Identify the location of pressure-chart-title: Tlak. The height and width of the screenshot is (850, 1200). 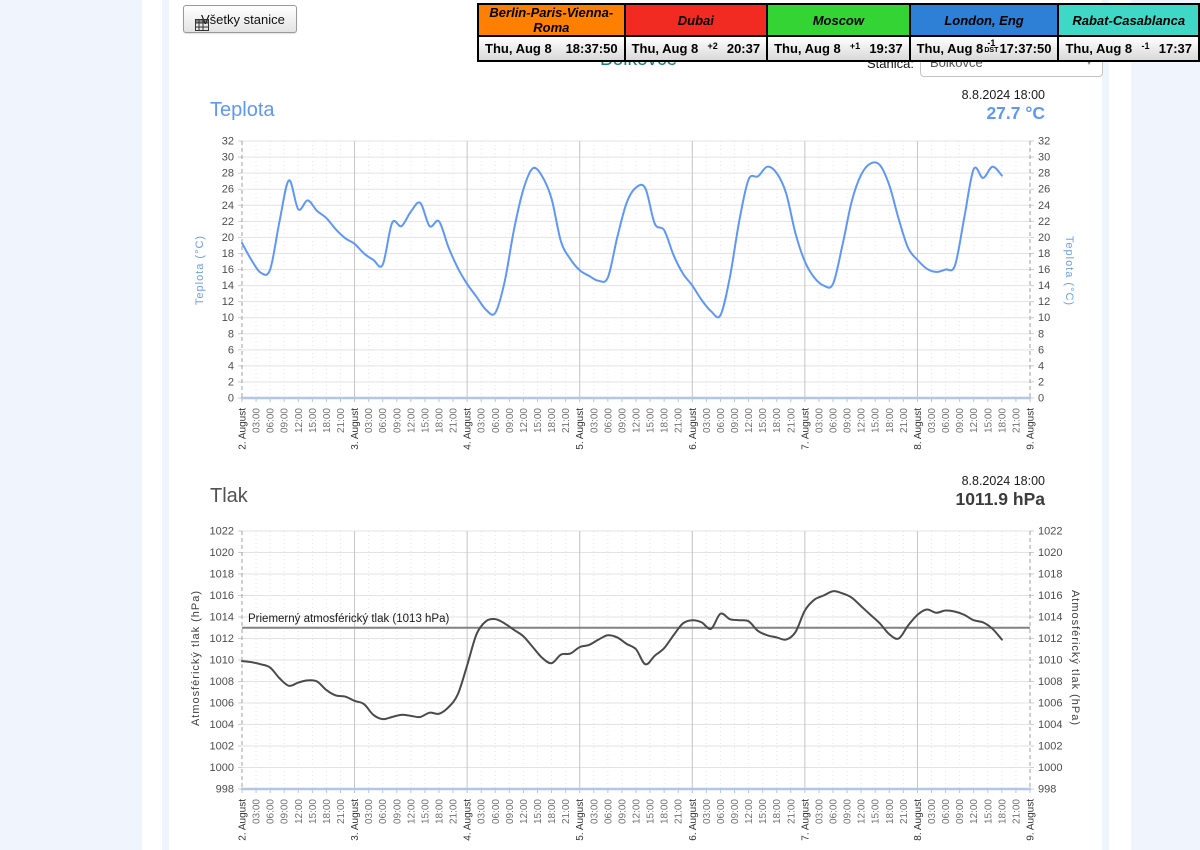
(229, 496).